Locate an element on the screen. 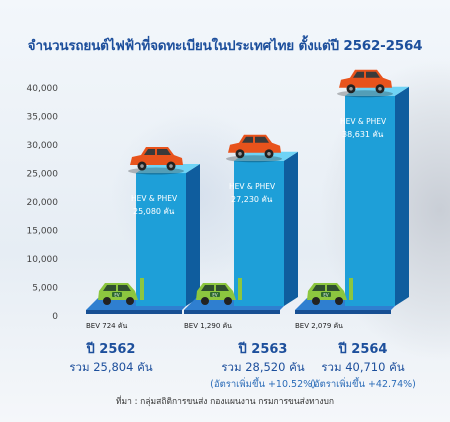 The image size is (450, 422). y-tick-label: 30,000 is located at coordinates (43, 146).